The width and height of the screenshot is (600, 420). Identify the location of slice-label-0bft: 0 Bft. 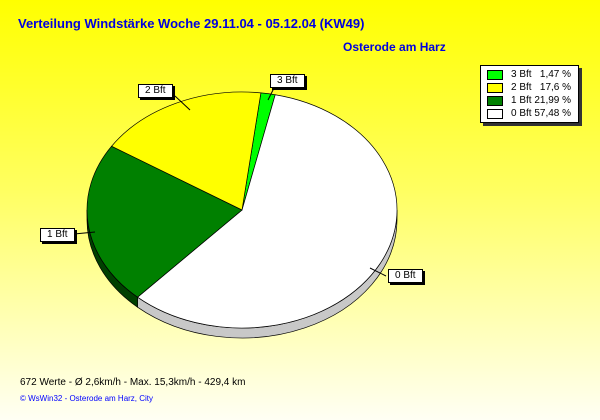
(405, 276).